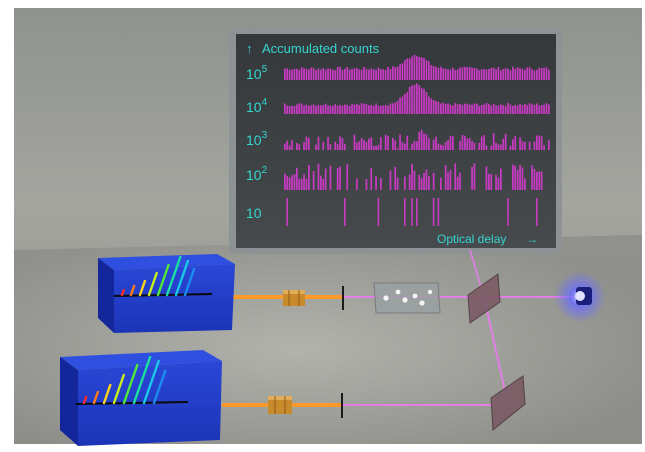 The width and height of the screenshot is (645, 452). I want to click on row-exponent-1: 5, so click(265, 69).